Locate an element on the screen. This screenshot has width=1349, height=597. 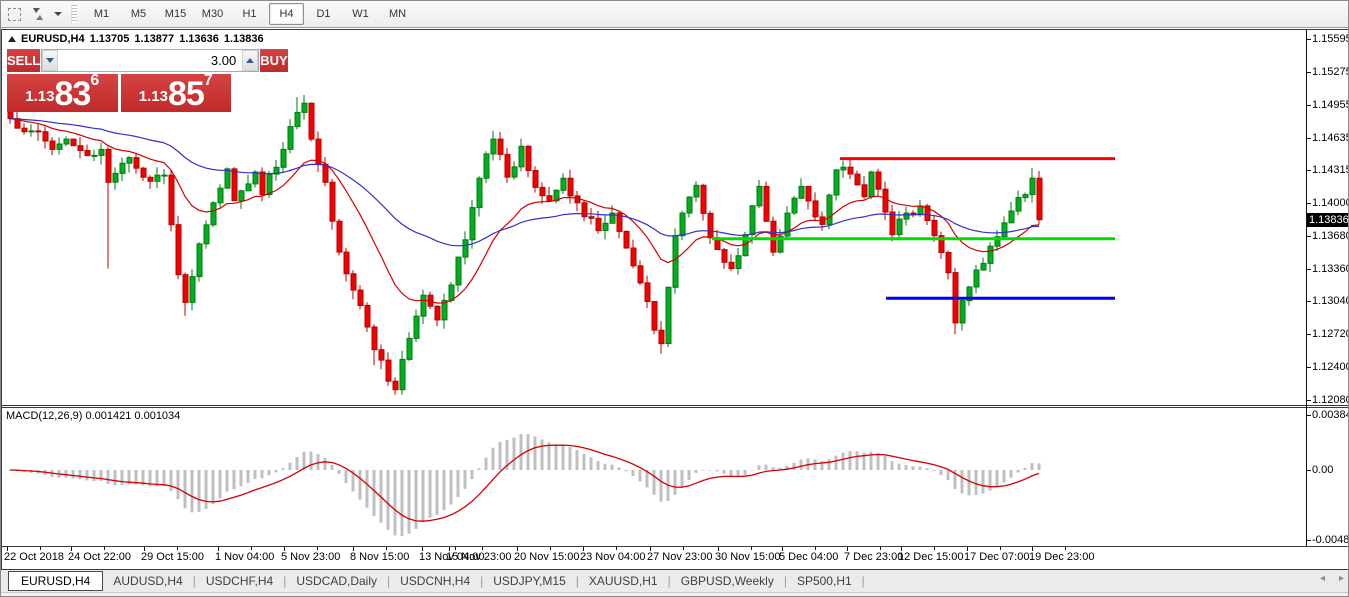
macd-signal-line is located at coordinates (524, 483).